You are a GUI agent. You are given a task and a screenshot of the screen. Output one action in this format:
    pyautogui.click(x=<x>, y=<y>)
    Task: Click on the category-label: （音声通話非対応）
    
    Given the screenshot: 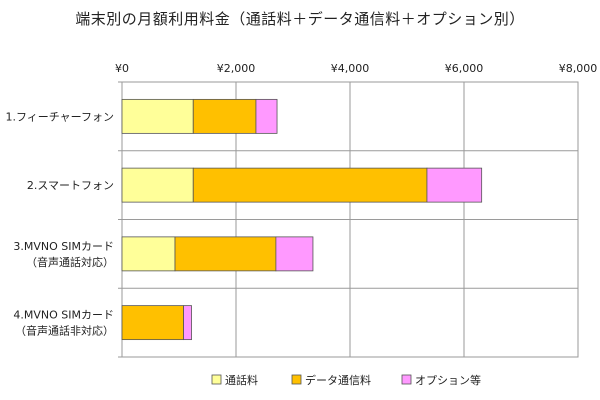 What is the action you would take?
    pyautogui.click(x=64, y=331)
    